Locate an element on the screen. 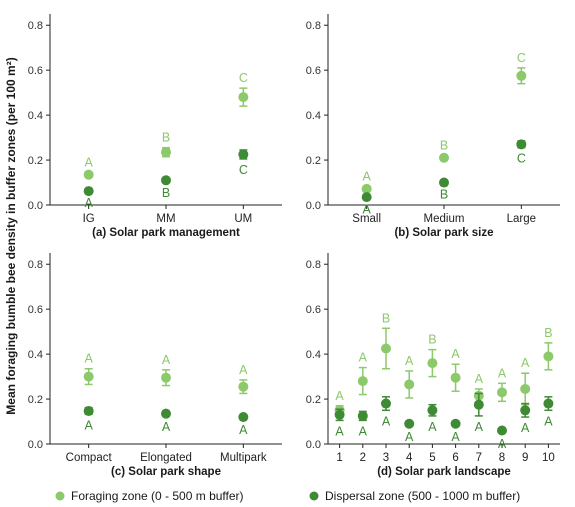  panel-title: (b) Solar park size is located at coordinates (443, 233).